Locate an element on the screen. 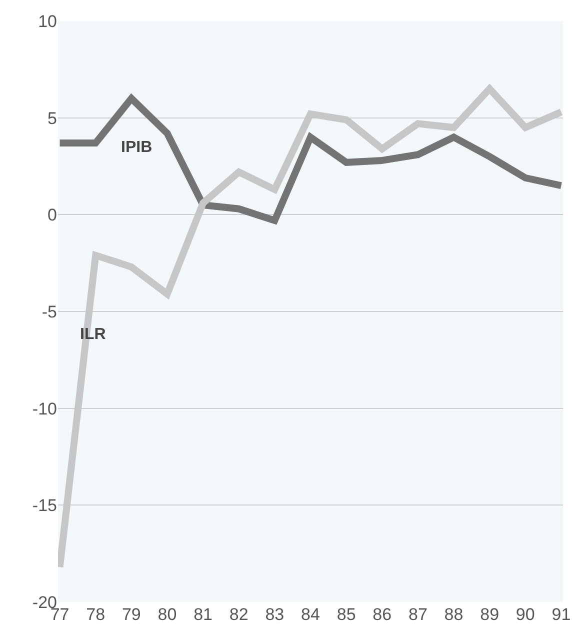 This screenshot has width=583, height=640. x-tick-label: 91 is located at coordinates (561, 614).